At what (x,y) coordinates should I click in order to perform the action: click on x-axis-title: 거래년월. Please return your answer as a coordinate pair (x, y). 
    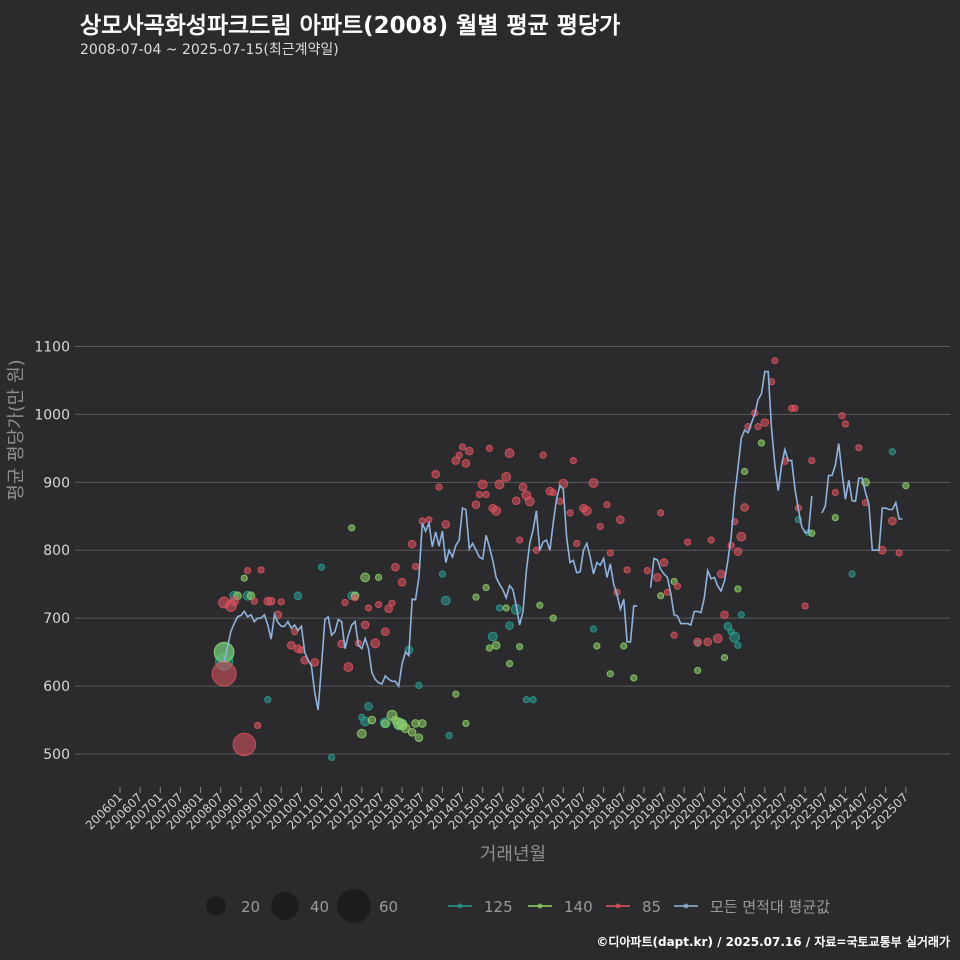
    Looking at the image, I should click on (513, 854).